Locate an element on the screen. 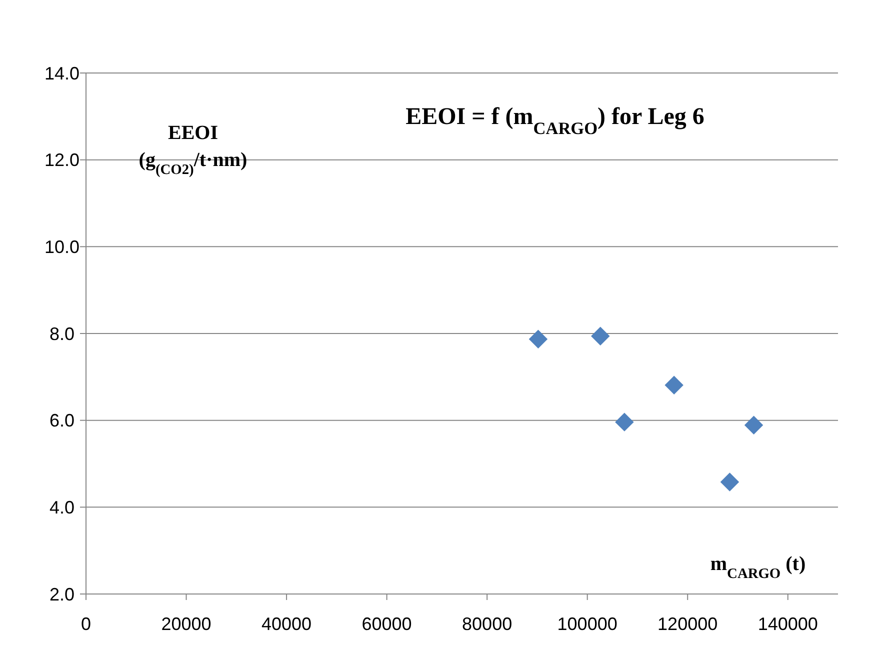  x-tick-label: 80000 is located at coordinates (487, 624).